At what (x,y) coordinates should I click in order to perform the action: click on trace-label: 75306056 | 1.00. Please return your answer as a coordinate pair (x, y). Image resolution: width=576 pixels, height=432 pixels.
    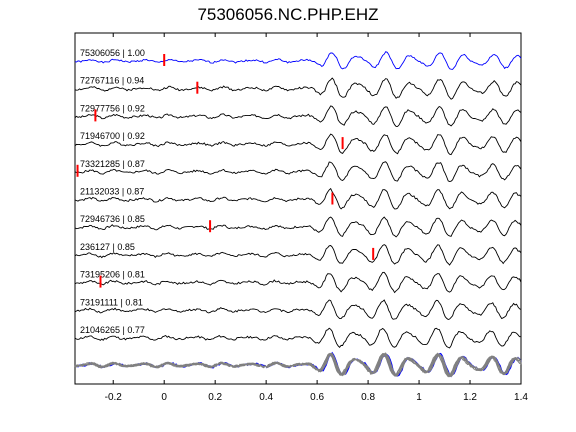
    Looking at the image, I should click on (112, 53).